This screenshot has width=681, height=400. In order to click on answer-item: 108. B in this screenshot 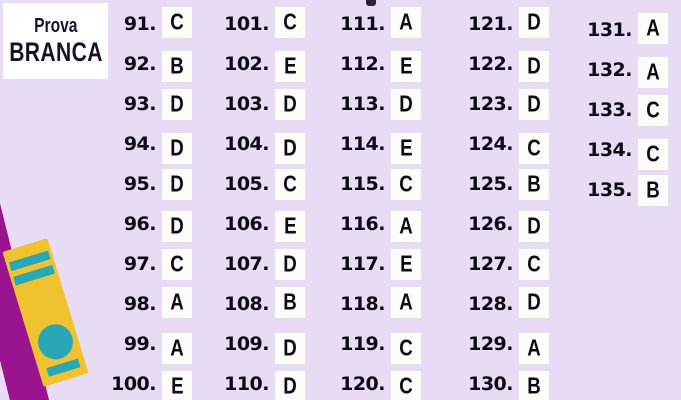, I will do `click(259, 304)`.